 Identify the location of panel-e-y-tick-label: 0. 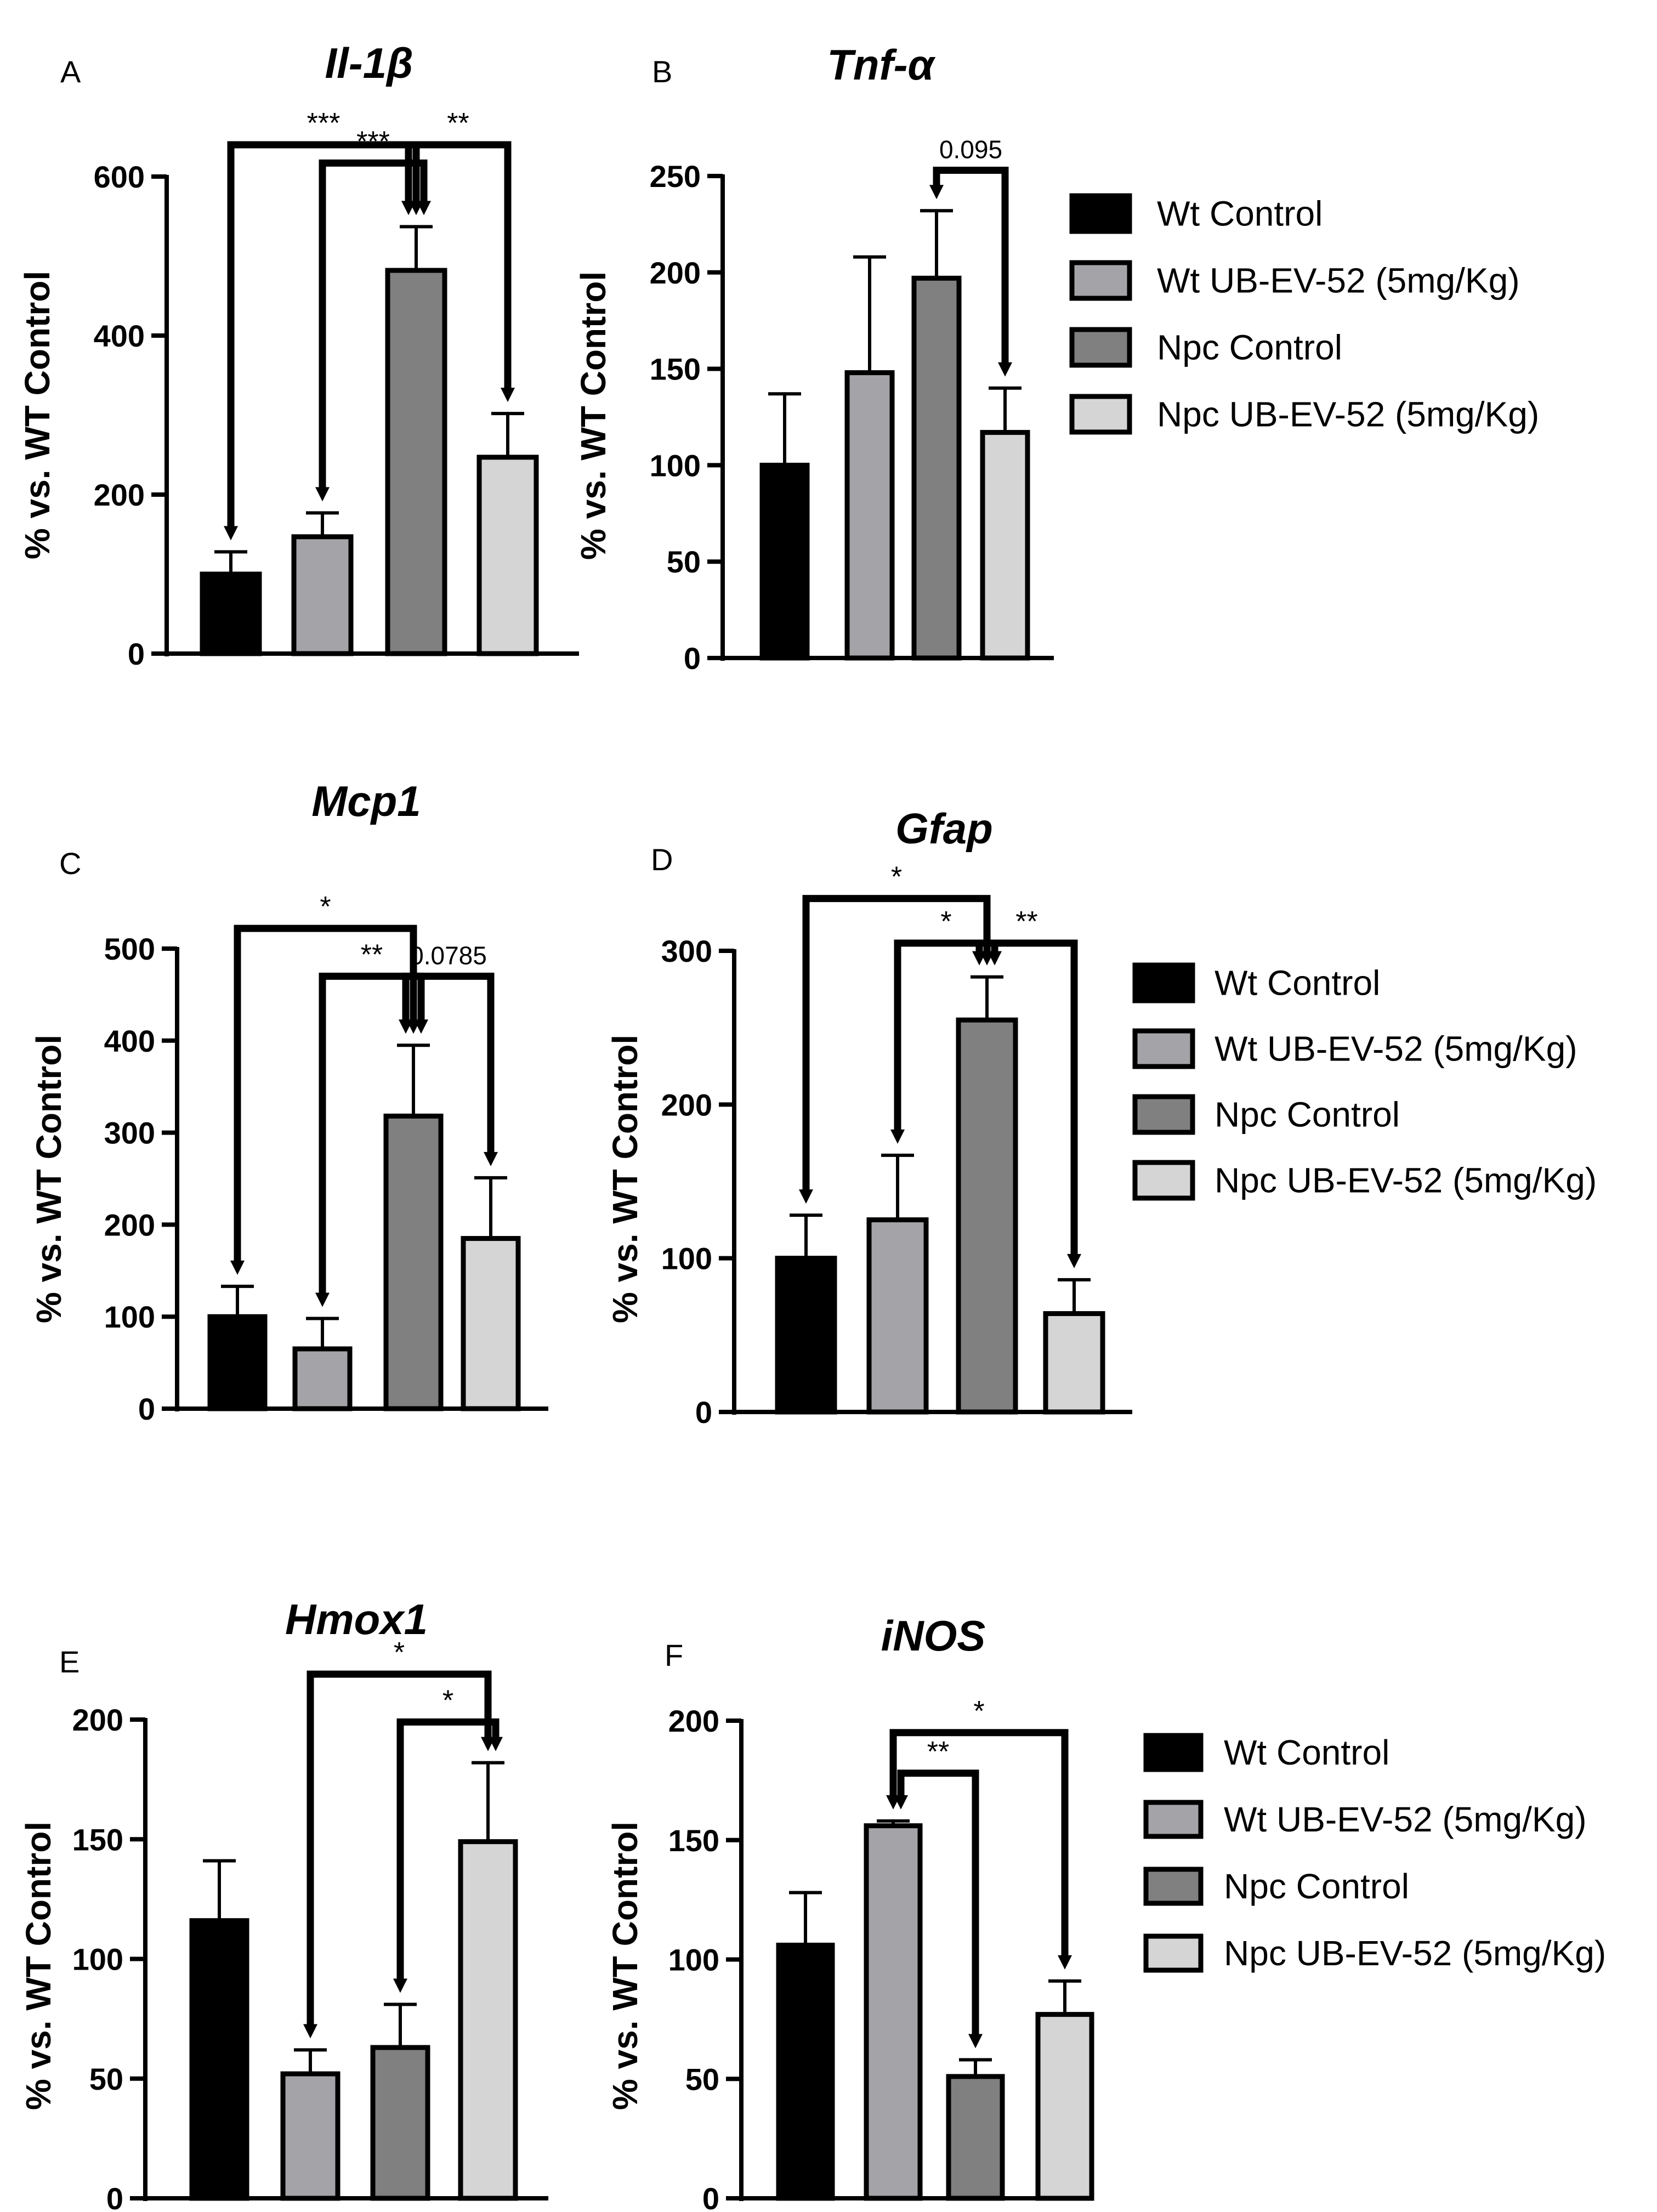
(114, 2196).